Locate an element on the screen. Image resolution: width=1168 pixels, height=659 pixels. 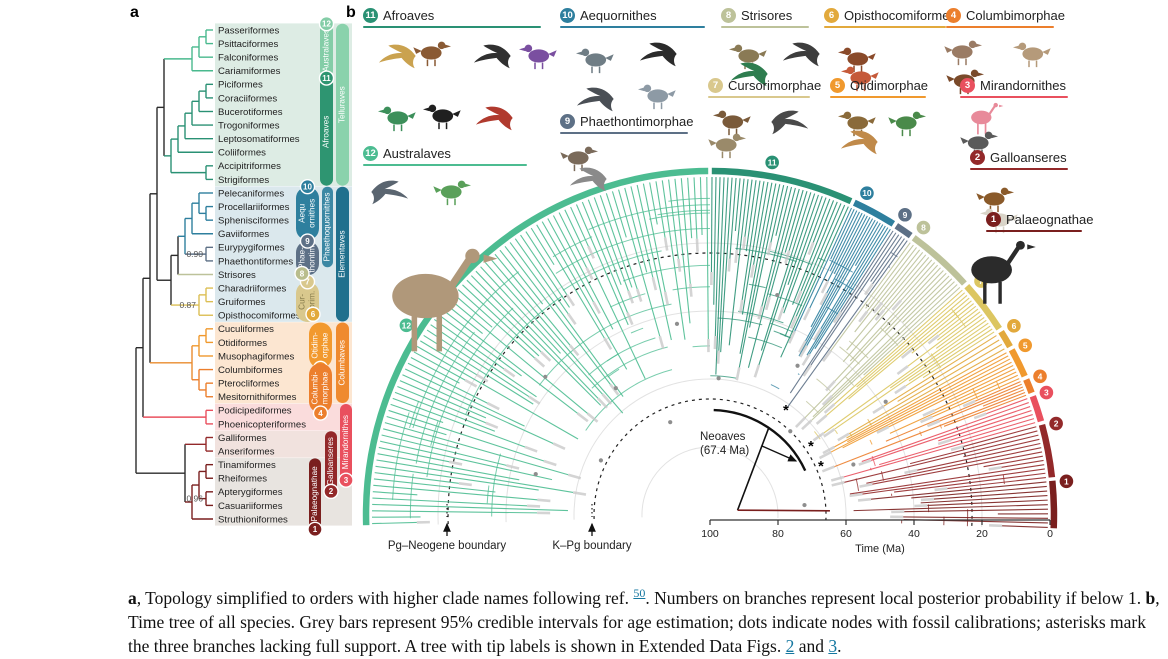
caption-panel-ref: b is located at coordinates (1150, 597).